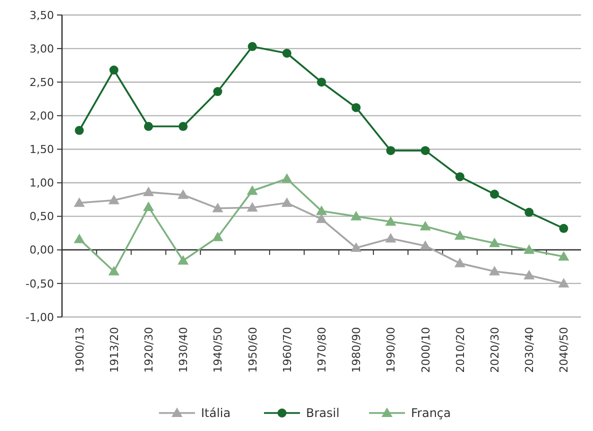  What do you see at coordinates (391, 350) in the screenshot?
I see `x-tick-label: 1990/00` at bounding box center [391, 350].